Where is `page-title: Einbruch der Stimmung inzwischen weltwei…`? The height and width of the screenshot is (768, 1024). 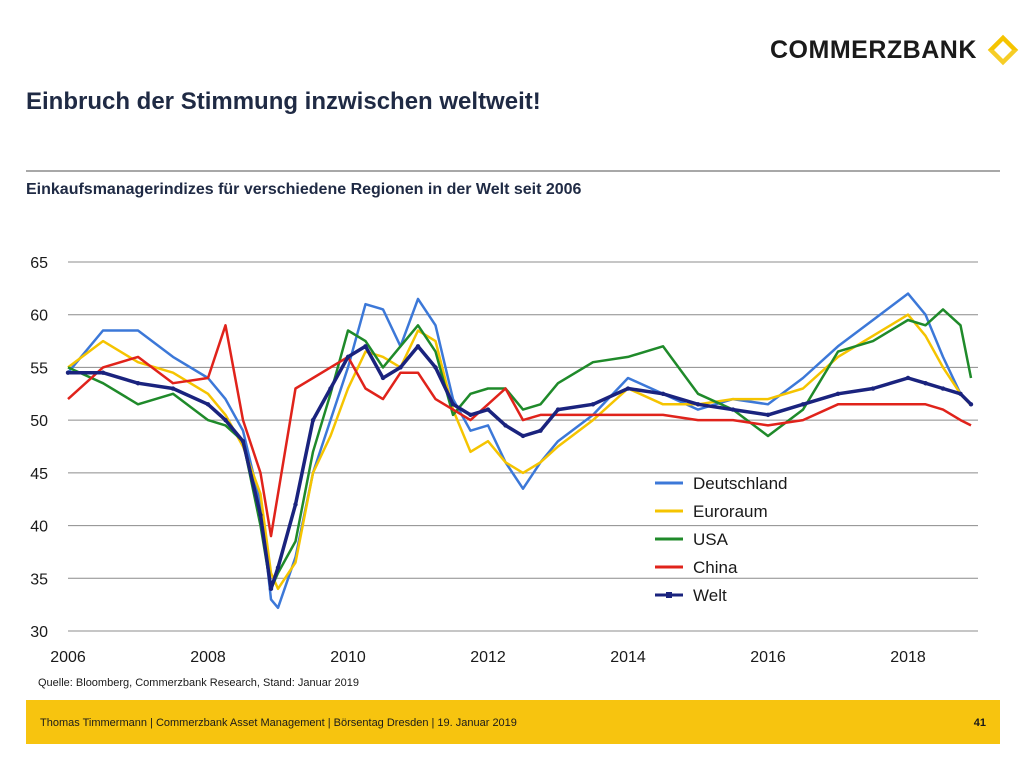 page-title: Einbruch der Stimmung inzwischen weltwei… is located at coordinates (283, 101).